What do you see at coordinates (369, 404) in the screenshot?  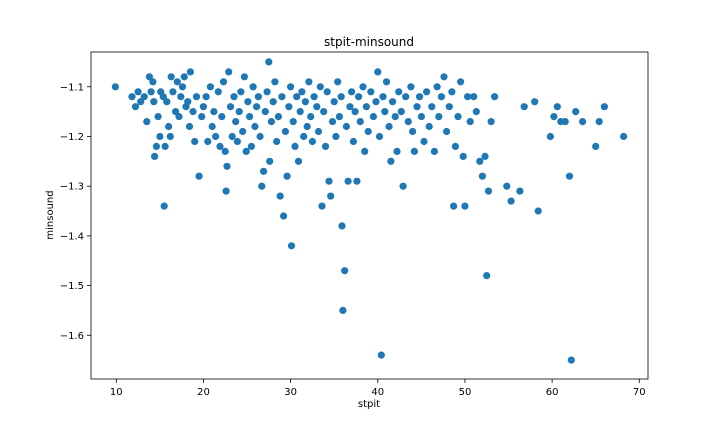 I see `x-axis-label: stpit` at bounding box center [369, 404].